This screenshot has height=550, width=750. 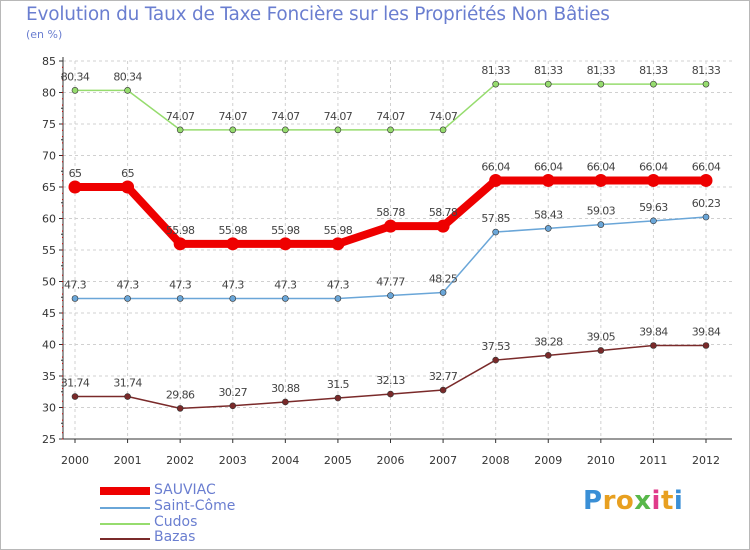 What do you see at coordinates (195, 506) in the screenshot?
I see `legend-label-saint-come: Saint-Côme` at bounding box center [195, 506].